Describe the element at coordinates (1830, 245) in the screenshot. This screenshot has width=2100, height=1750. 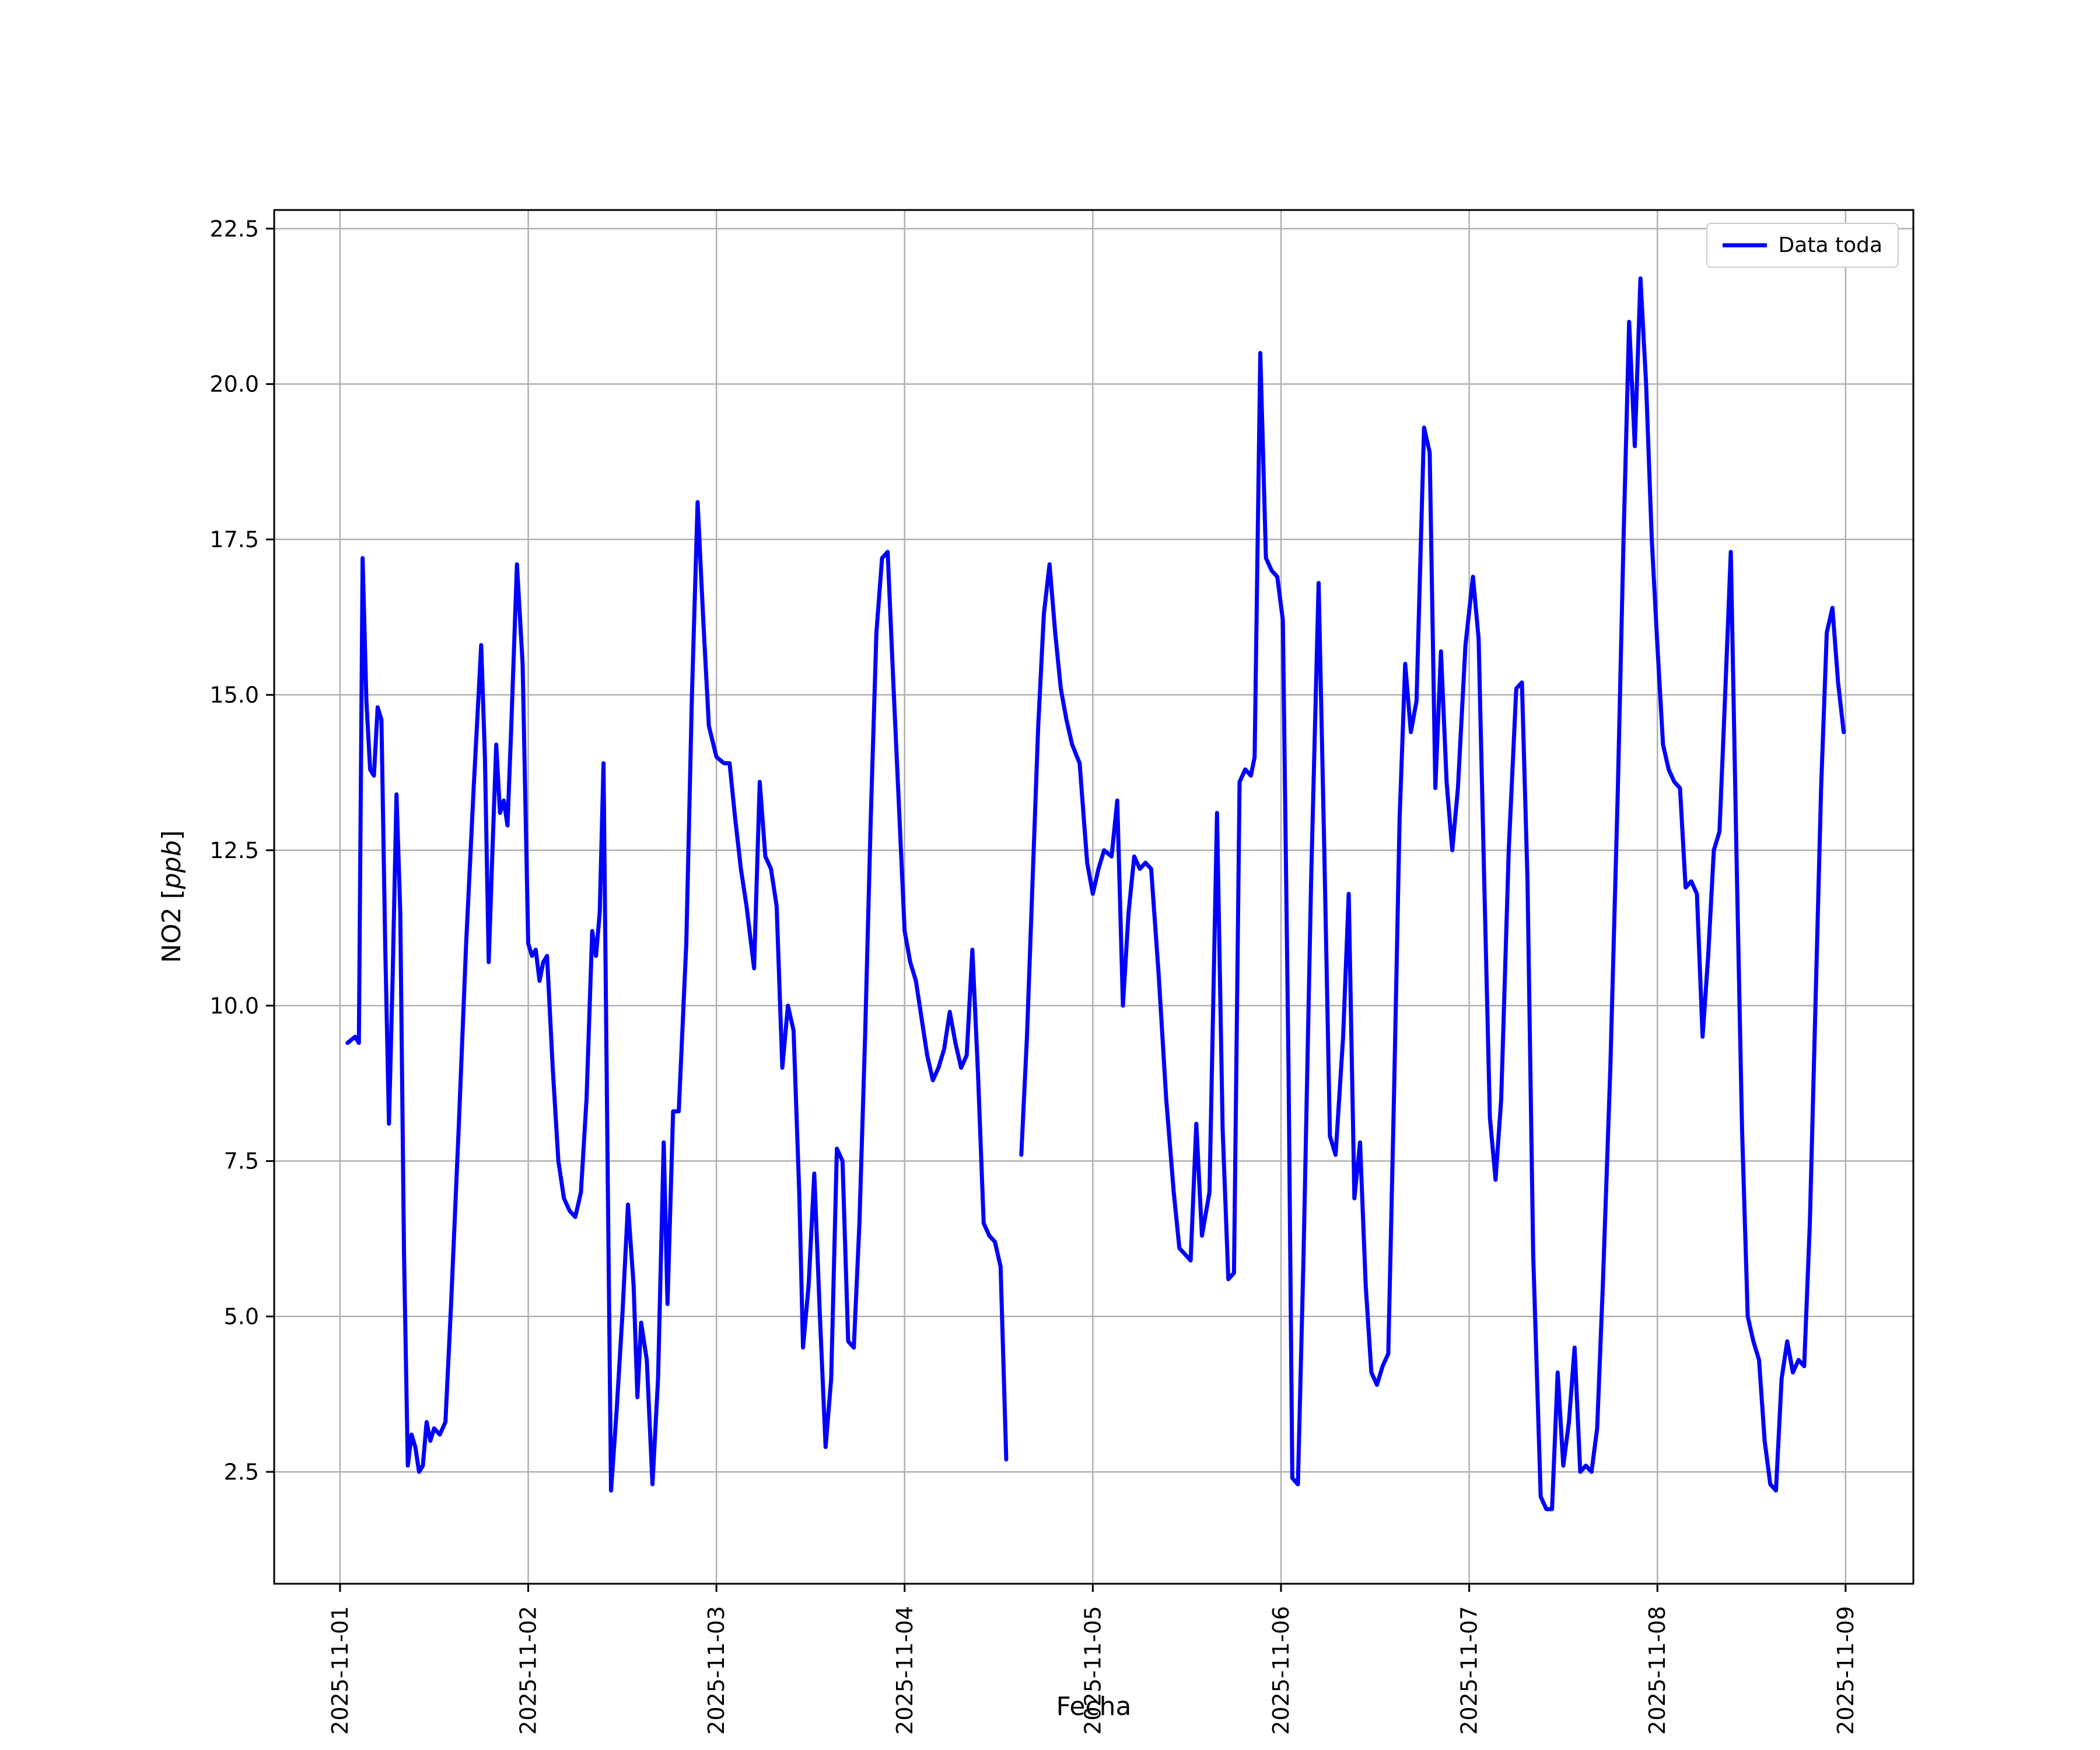
I see `legend-label: Data toda` at that location.